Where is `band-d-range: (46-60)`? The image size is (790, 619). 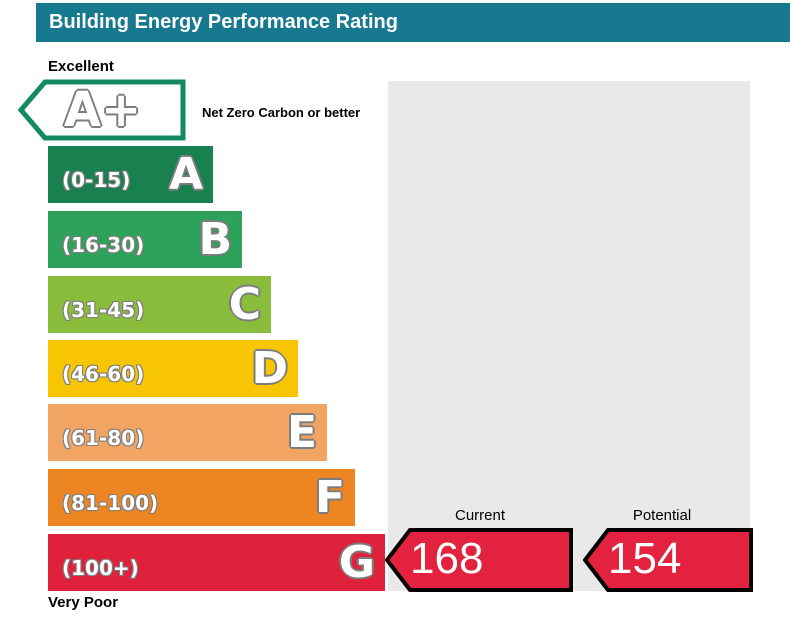 band-d-range: (46-60) is located at coordinates (103, 373).